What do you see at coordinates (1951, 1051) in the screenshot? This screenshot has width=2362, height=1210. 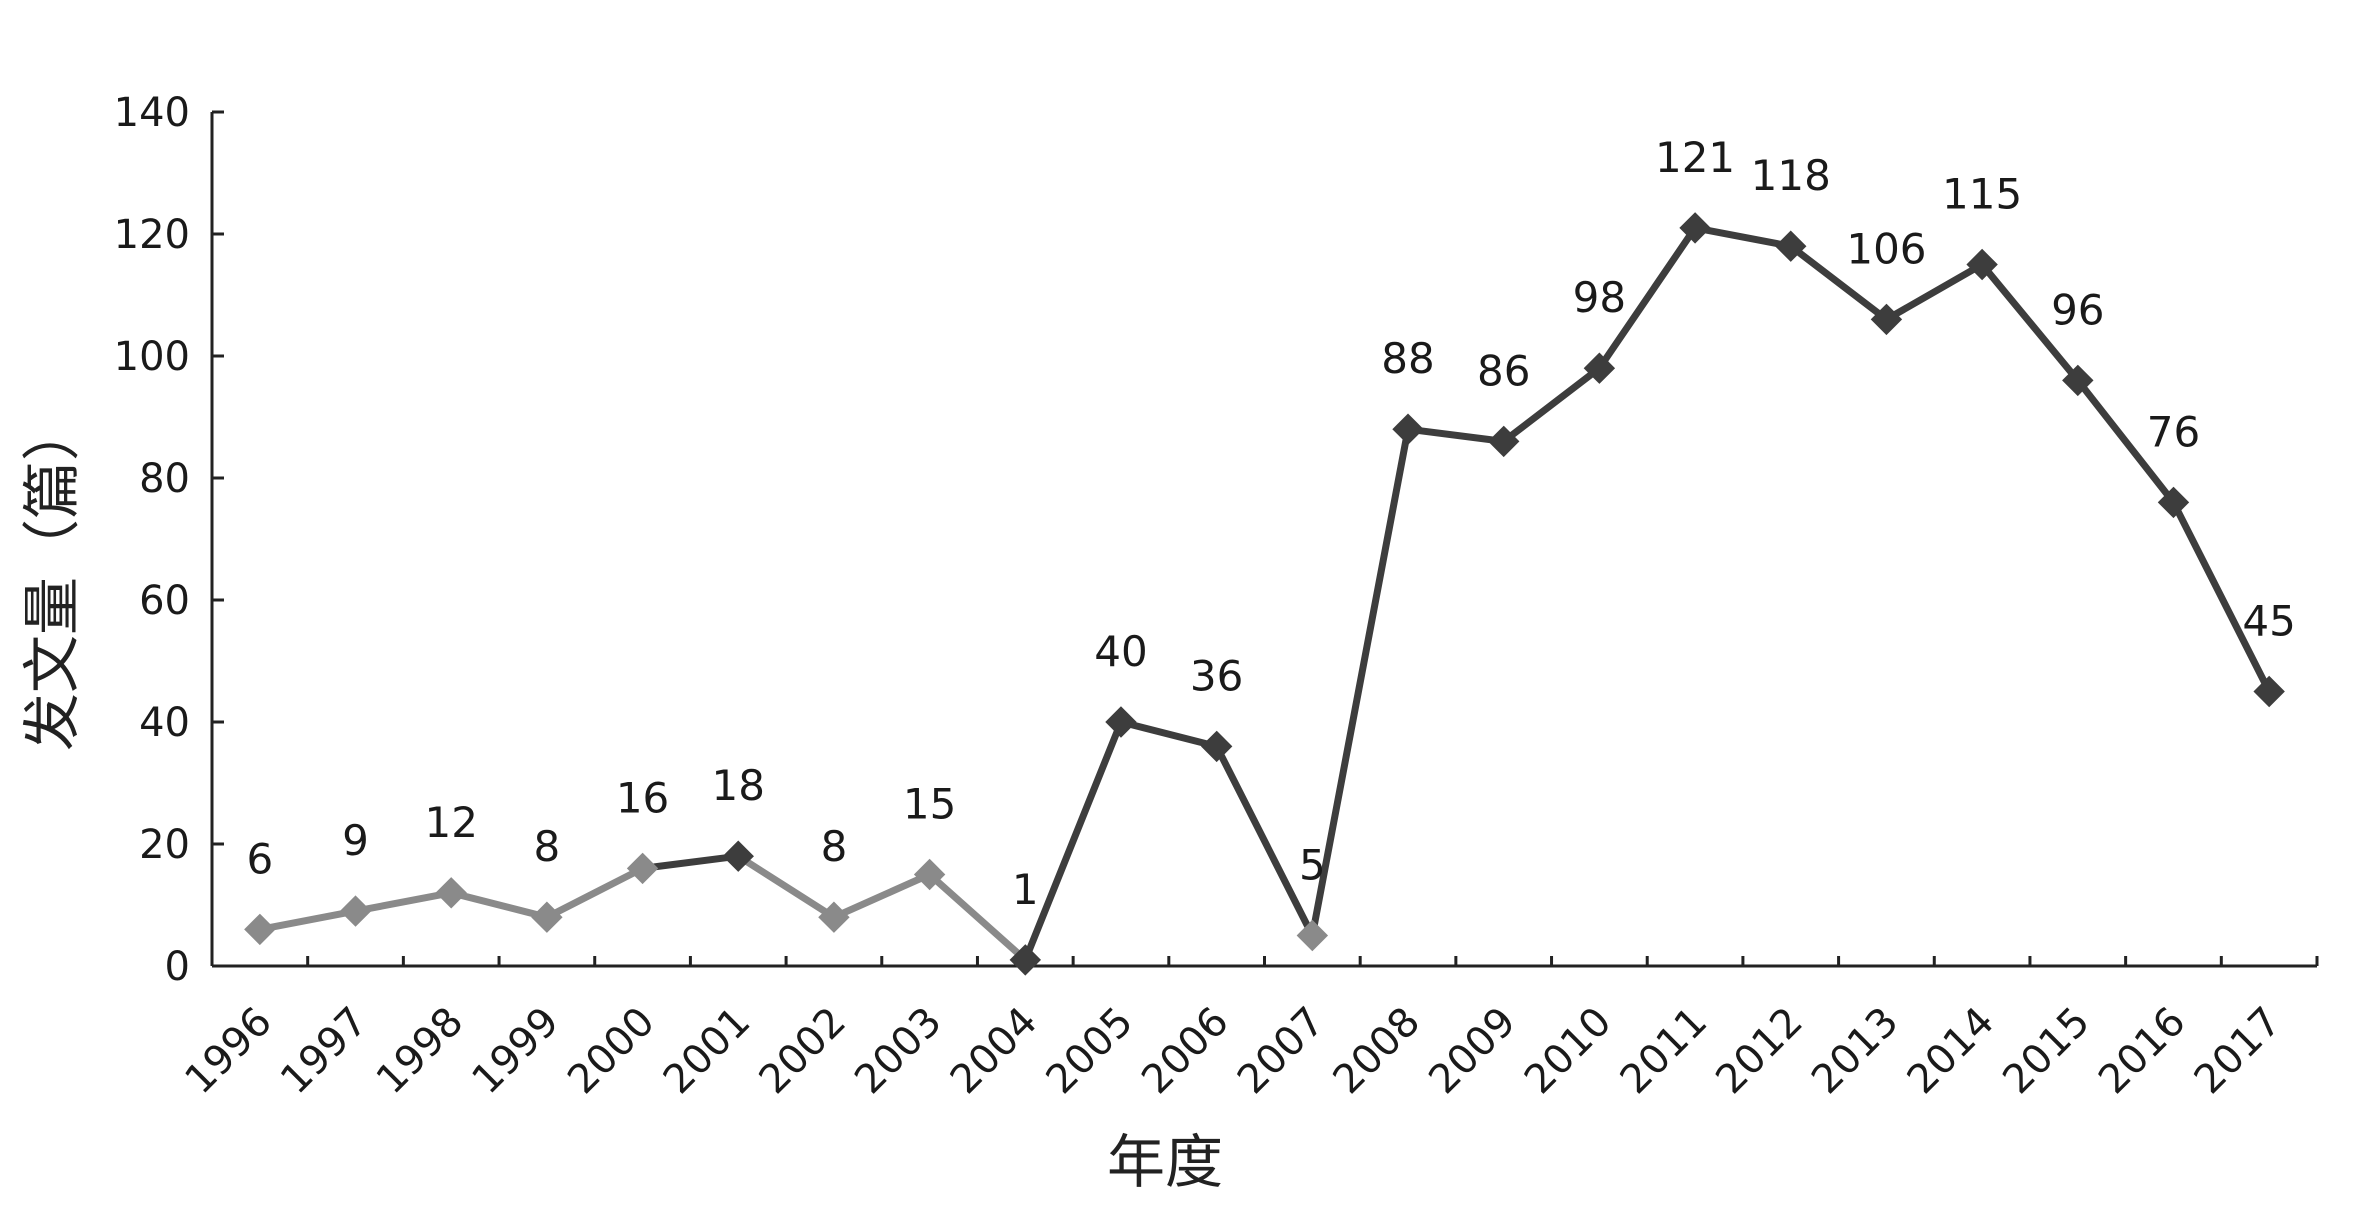 I see `x-tick-label: 2014` at bounding box center [1951, 1051].